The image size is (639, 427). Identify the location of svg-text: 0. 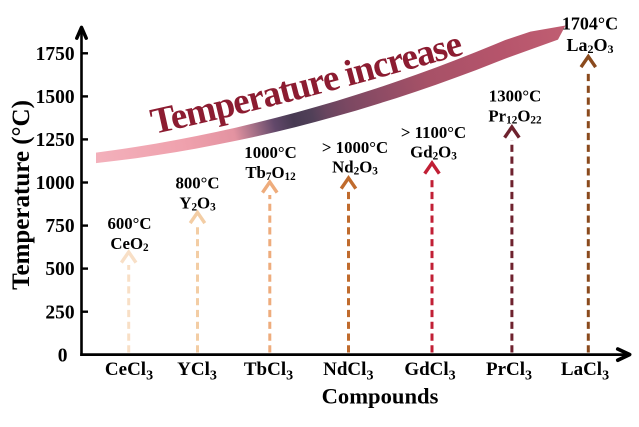
(63, 355).